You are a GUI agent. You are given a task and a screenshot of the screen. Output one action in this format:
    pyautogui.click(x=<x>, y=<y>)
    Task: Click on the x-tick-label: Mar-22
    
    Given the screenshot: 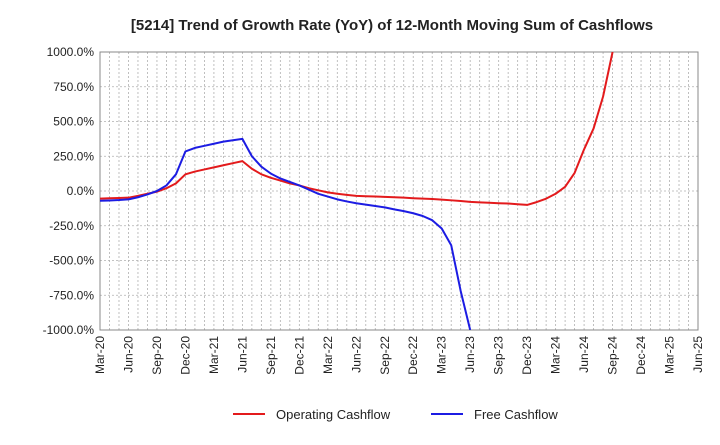 What is the action you would take?
    pyautogui.click(x=328, y=355)
    